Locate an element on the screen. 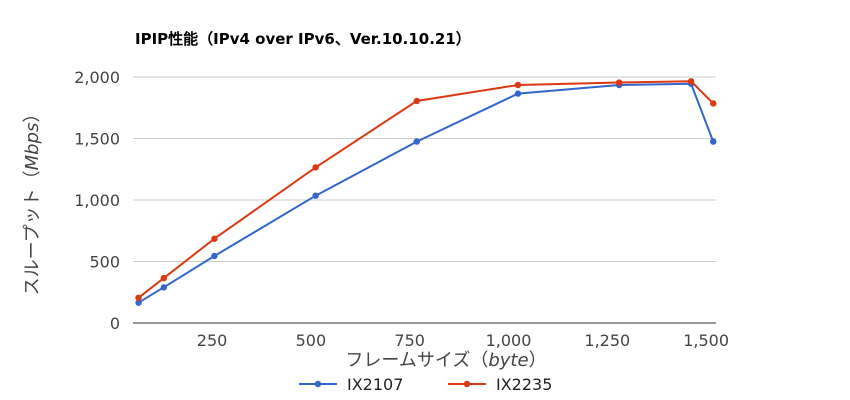  x-tick-label: 500 is located at coordinates (311, 340).